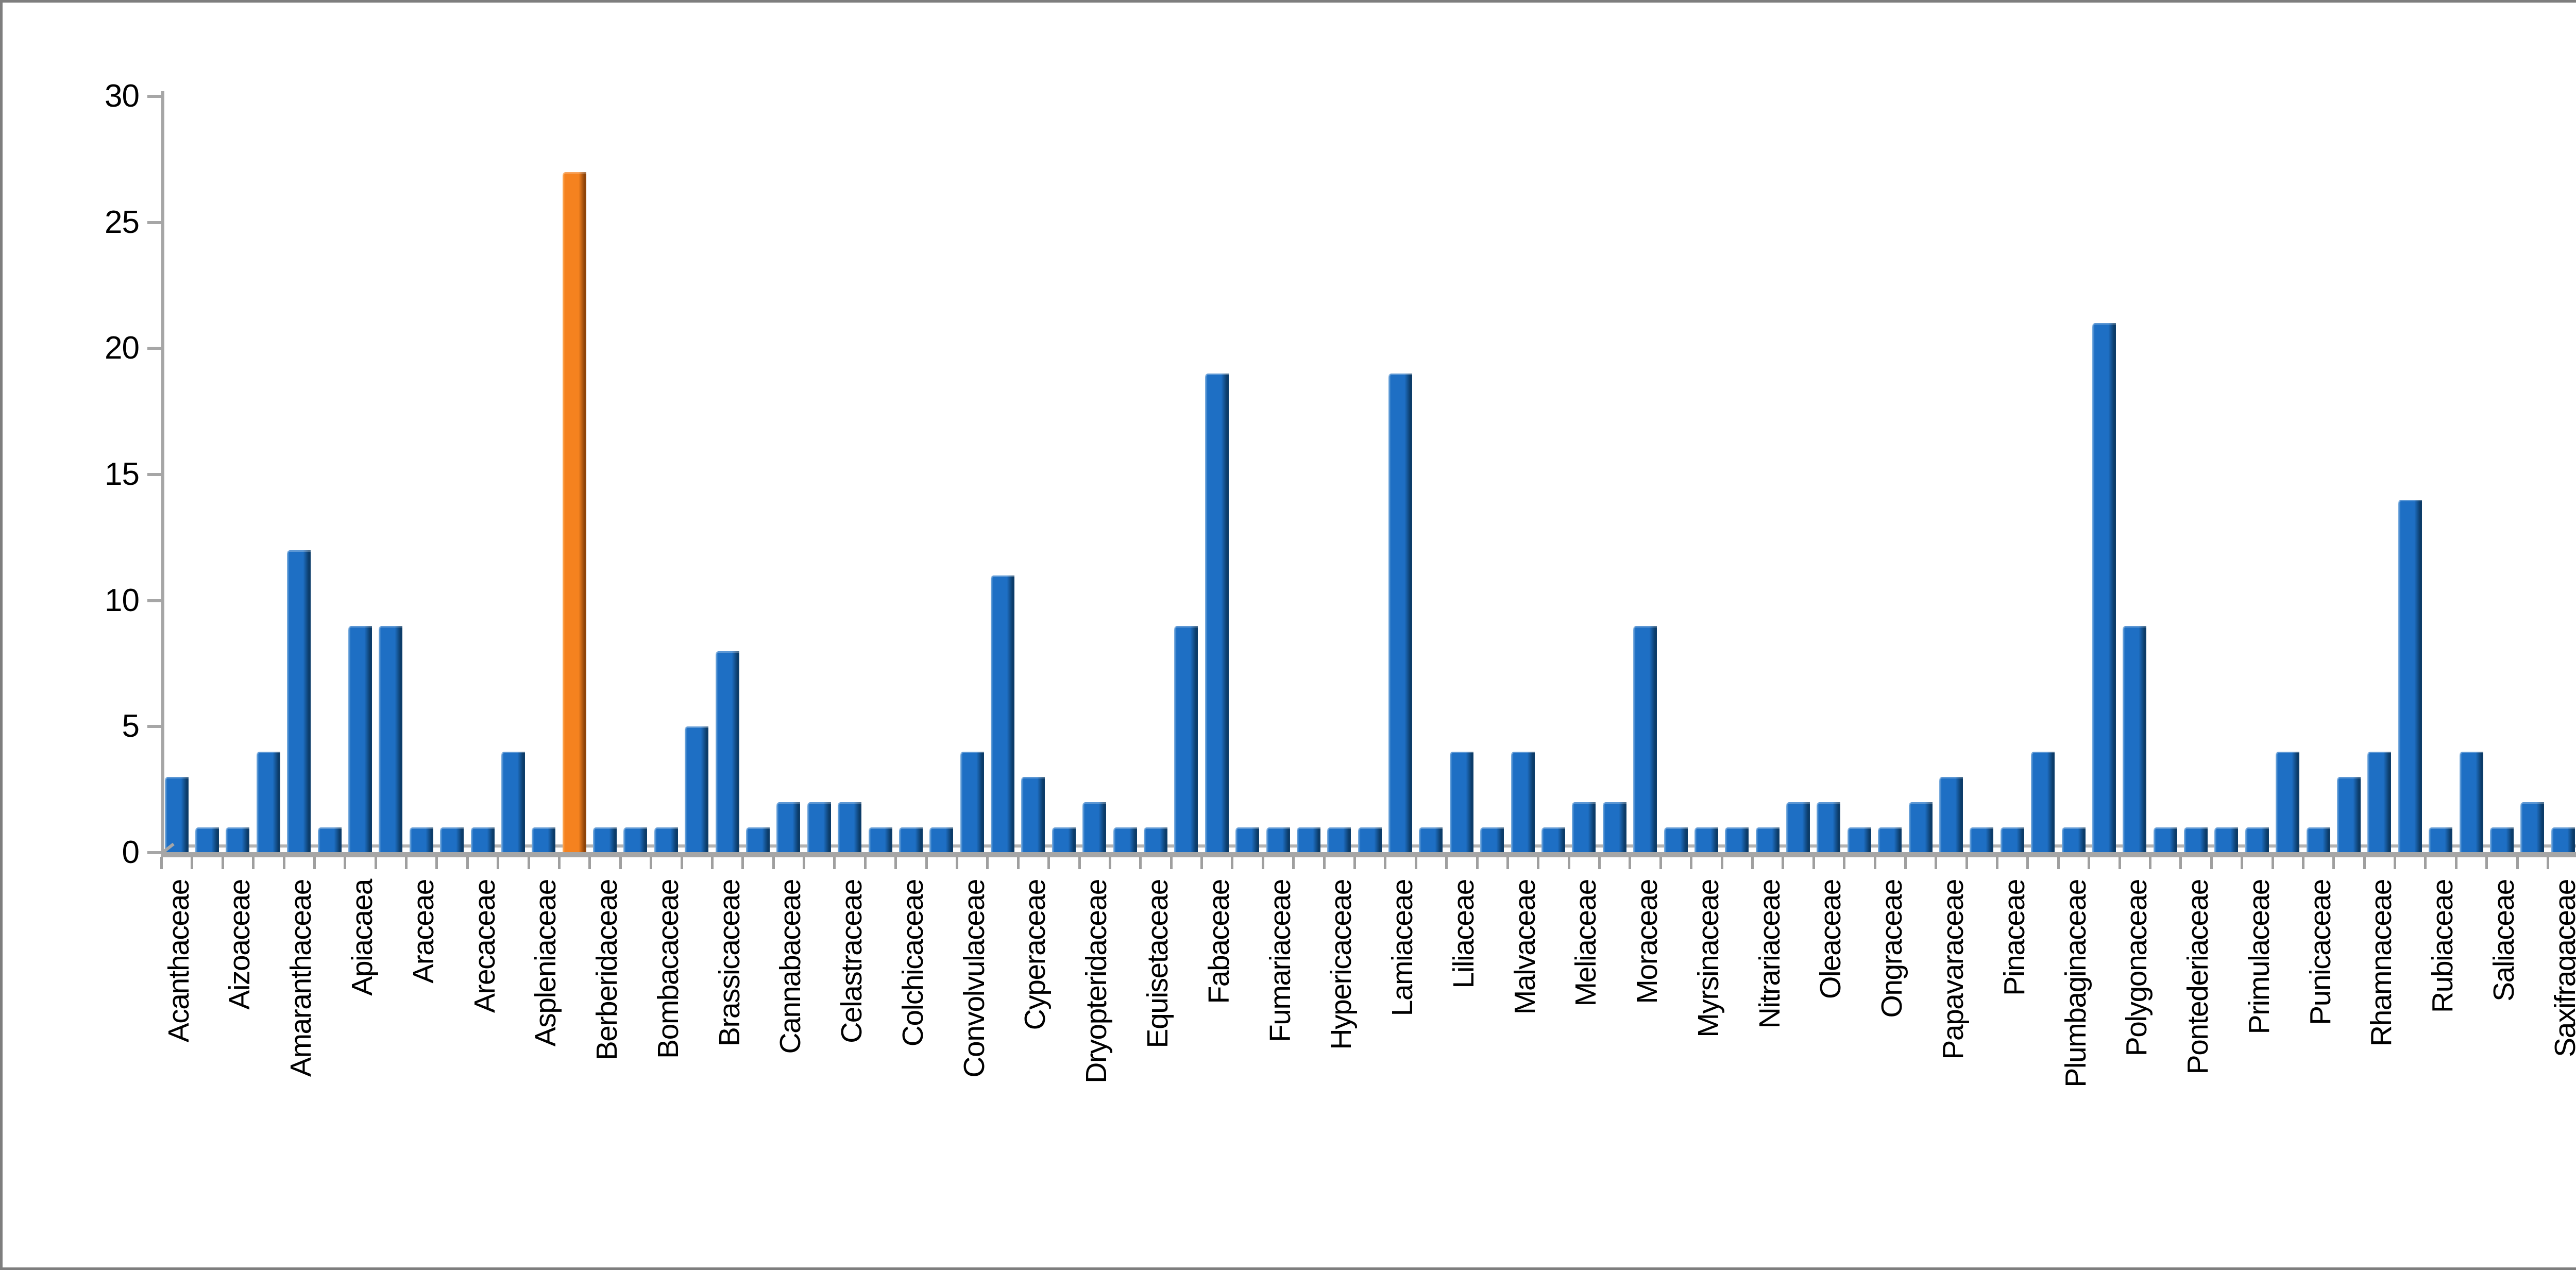 This screenshot has width=2576, height=1270. I want to click on bar-dryopteridaceae, so click(1094, 829).